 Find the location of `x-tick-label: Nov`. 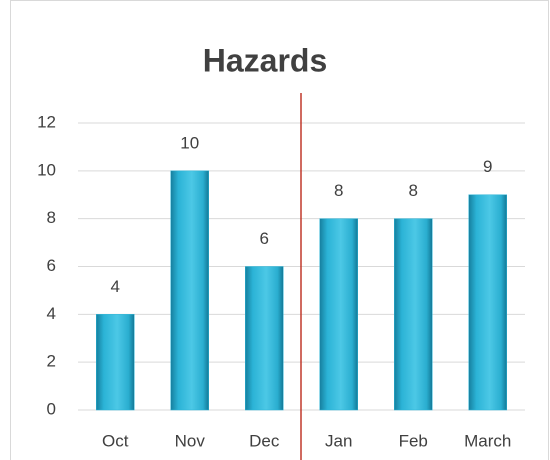

x-tick-label: Nov is located at coordinates (190, 440).